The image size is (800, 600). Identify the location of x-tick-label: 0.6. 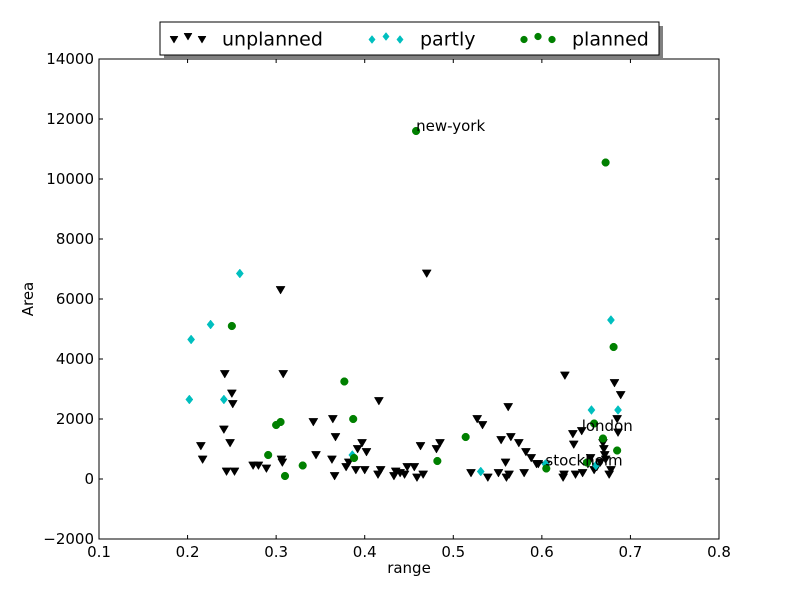
(542, 552).